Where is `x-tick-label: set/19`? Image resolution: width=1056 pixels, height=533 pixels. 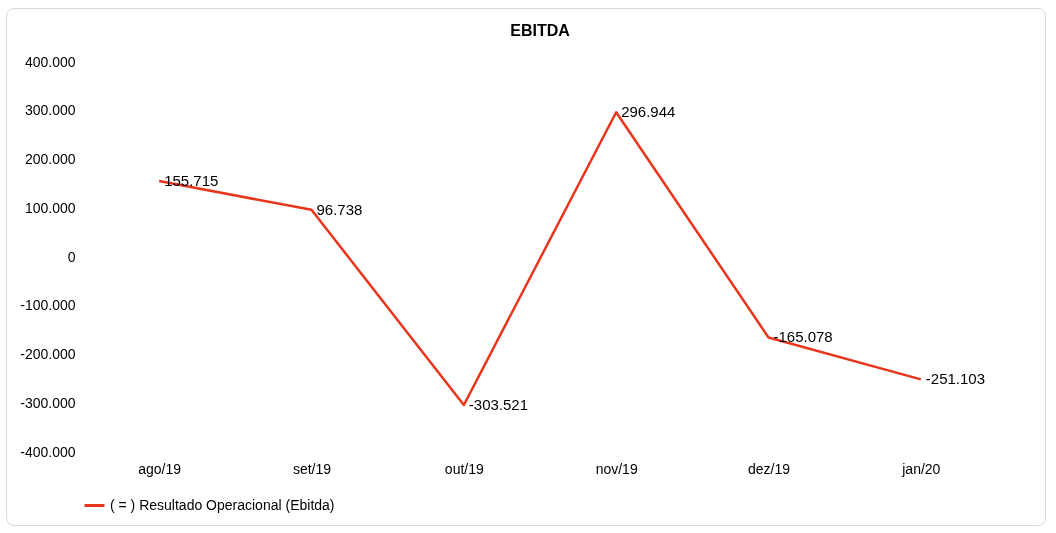 x-tick-label: set/19 is located at coordinates (312, 468).